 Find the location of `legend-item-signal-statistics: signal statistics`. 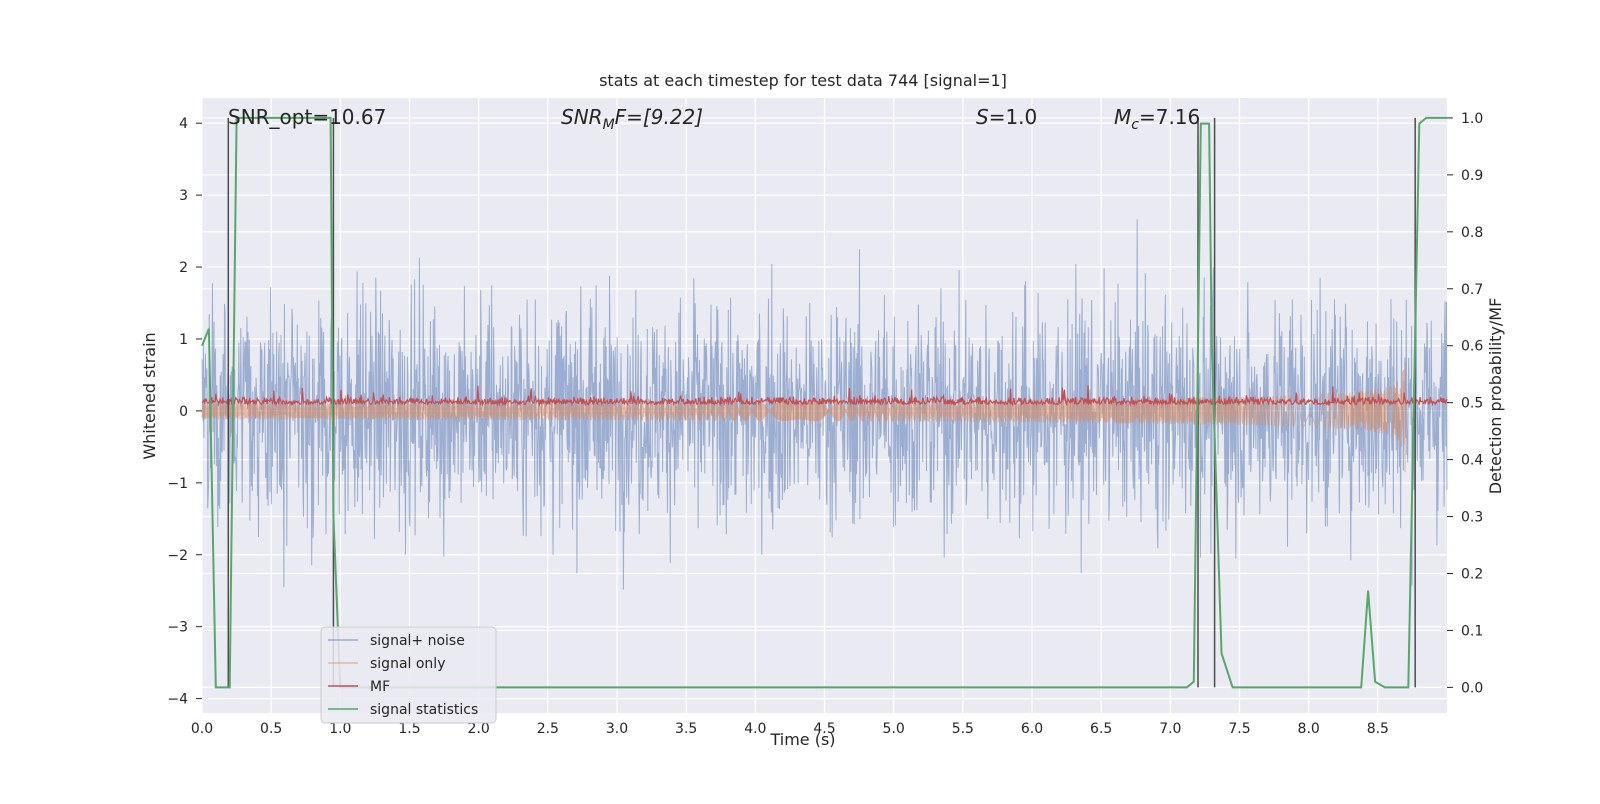

legend-item-signal-statistics: signal statistics is located at coordinates (403, 710).